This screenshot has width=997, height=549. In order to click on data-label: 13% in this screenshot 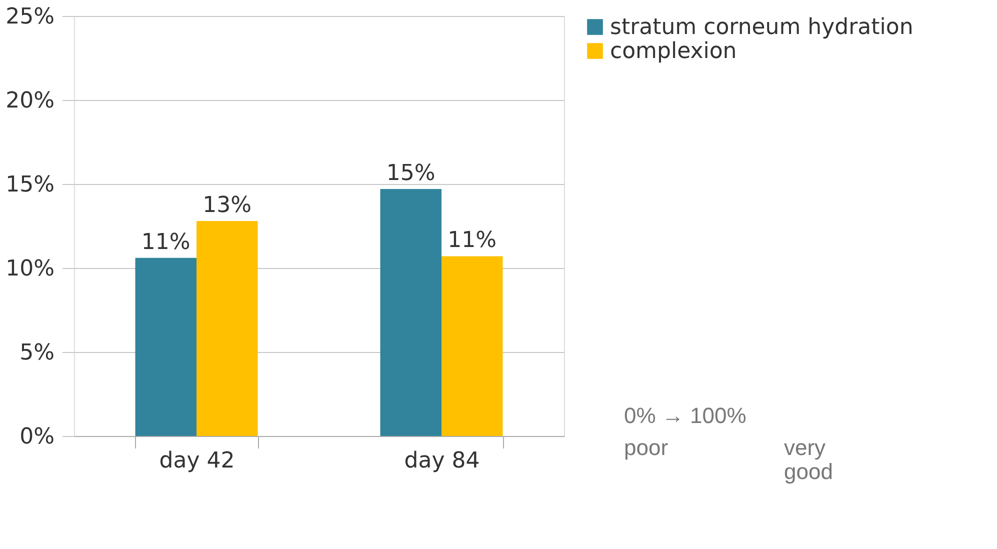, I will do `click(227, 205)`.